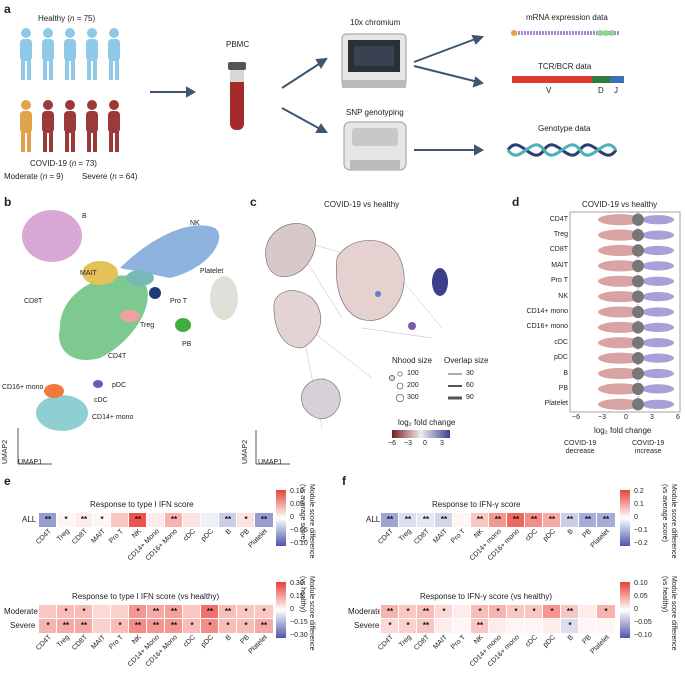 The height and width of the screenshot is (688, 685). I want to click on beeswarm-row-label: B, so click(565, 373).